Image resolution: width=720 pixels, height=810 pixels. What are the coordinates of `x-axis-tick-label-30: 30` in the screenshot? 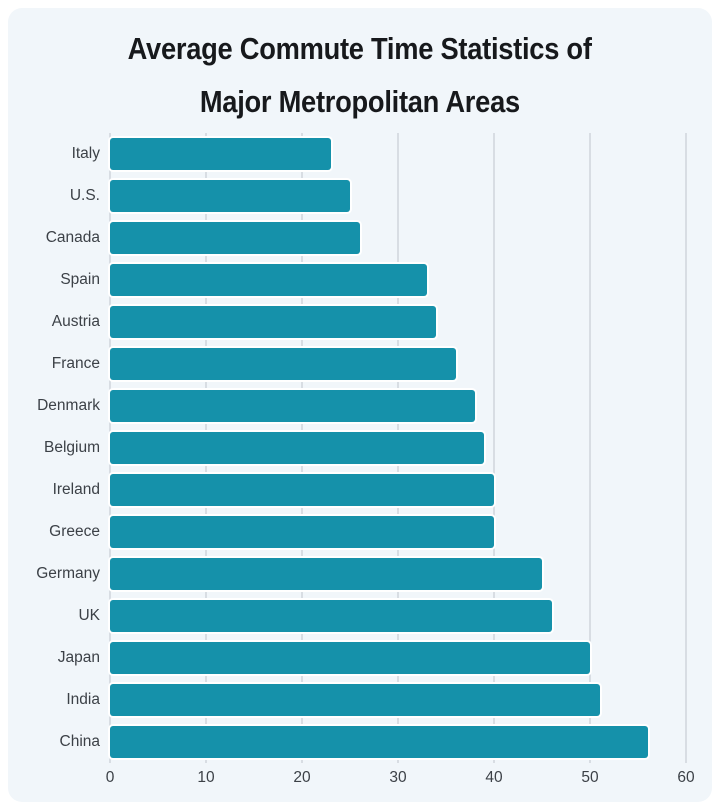 It's located at (398, 777).